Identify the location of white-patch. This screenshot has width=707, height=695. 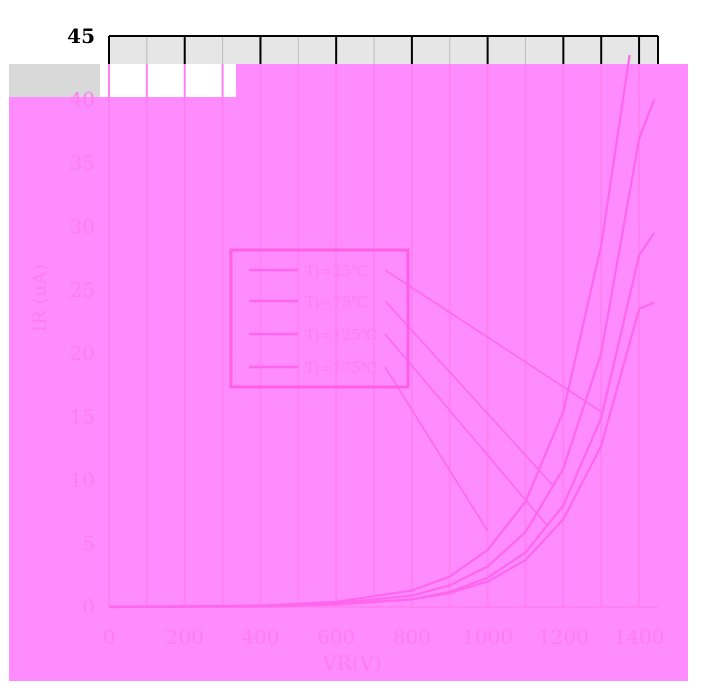
(168, 80).